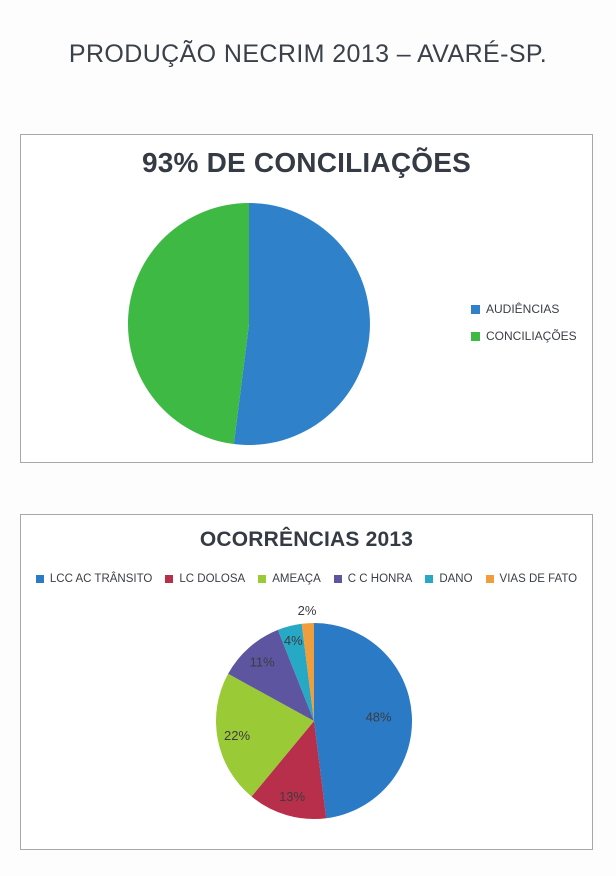  I want to click on legend-item-ameaca: AMEAÇA, so click(289, 579).